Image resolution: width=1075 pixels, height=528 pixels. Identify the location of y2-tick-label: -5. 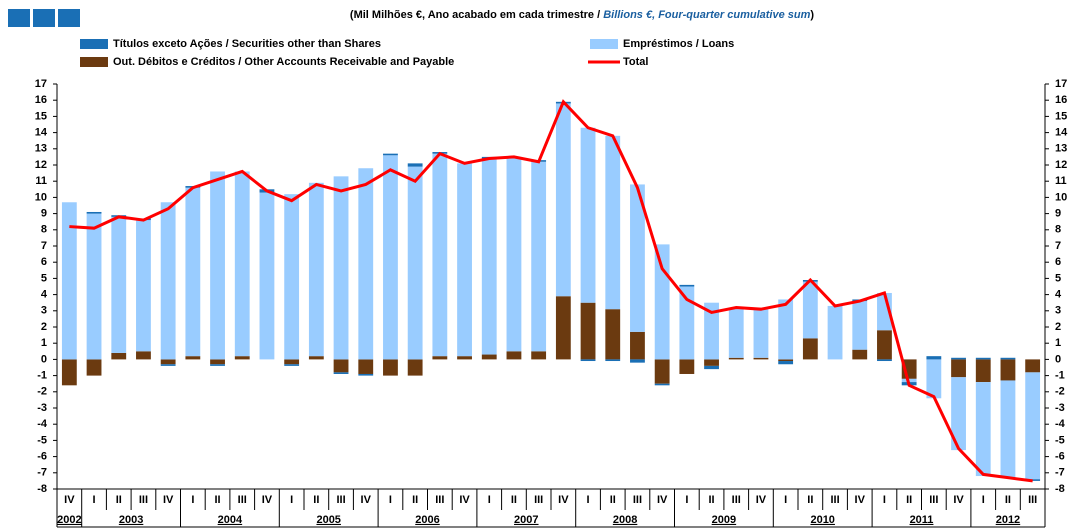
(1060, 440).